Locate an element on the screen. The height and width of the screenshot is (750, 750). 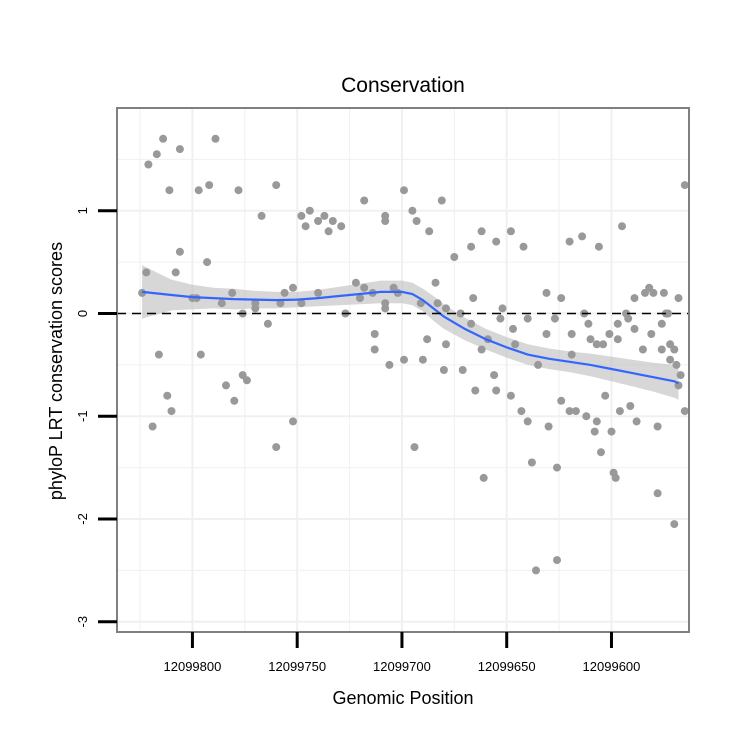
smooth-curve is located at coordinates (410, 337).